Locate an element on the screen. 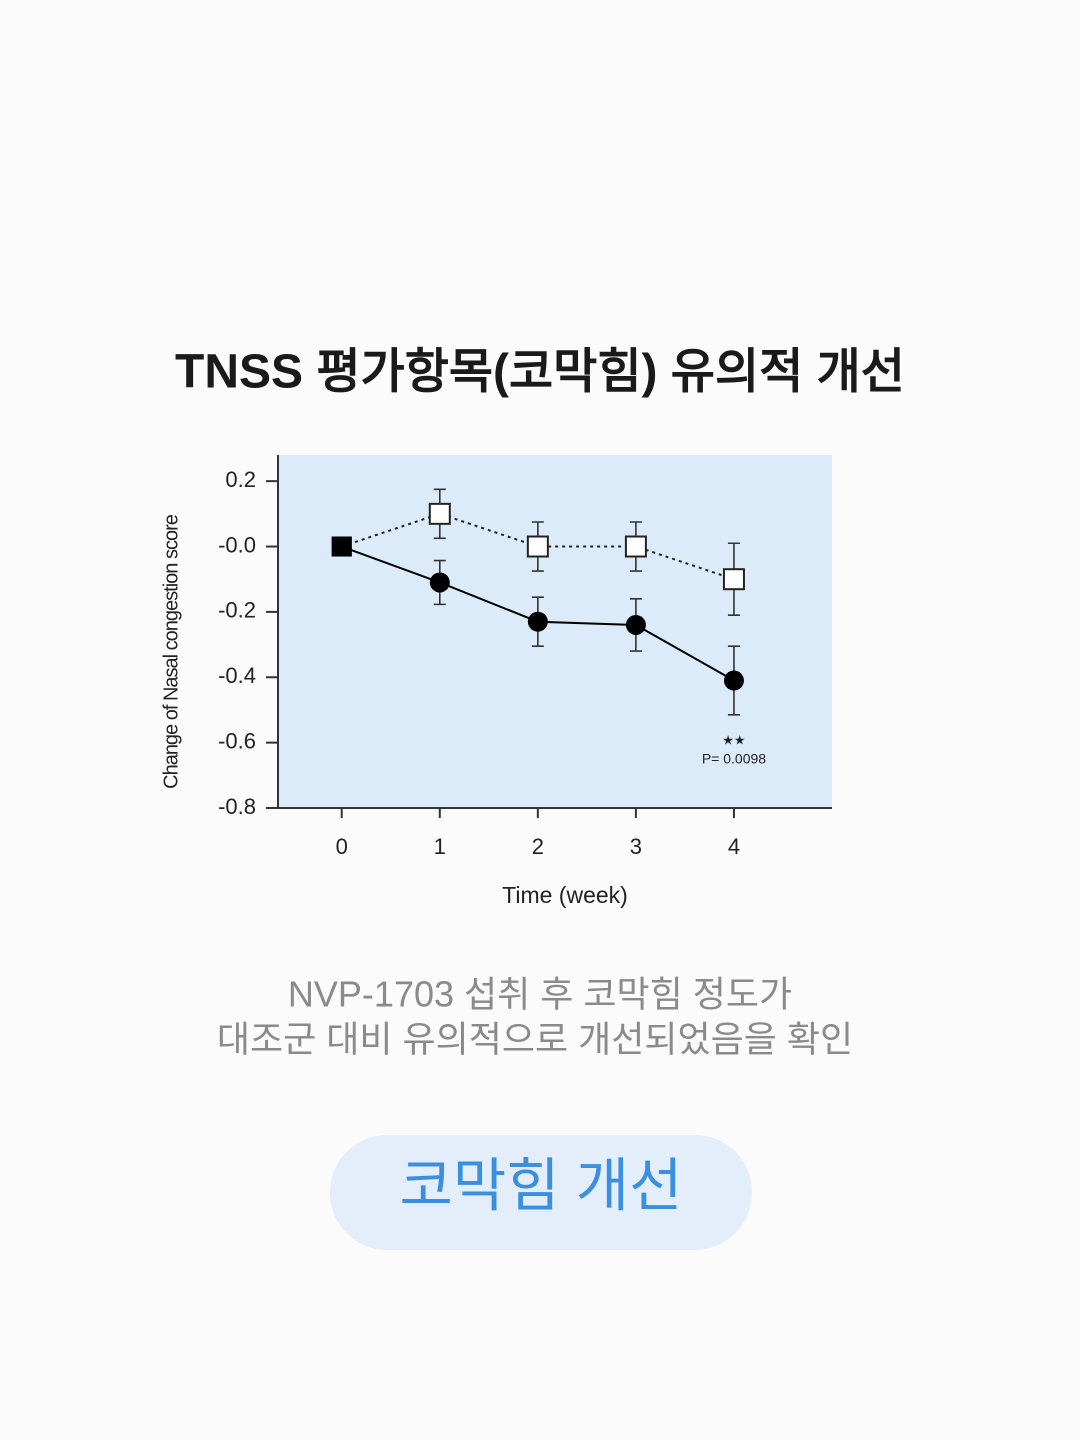 This screenshot has width=1080, height=1440. y-tick-label: -0.4 is located at coordinates (237, 675).